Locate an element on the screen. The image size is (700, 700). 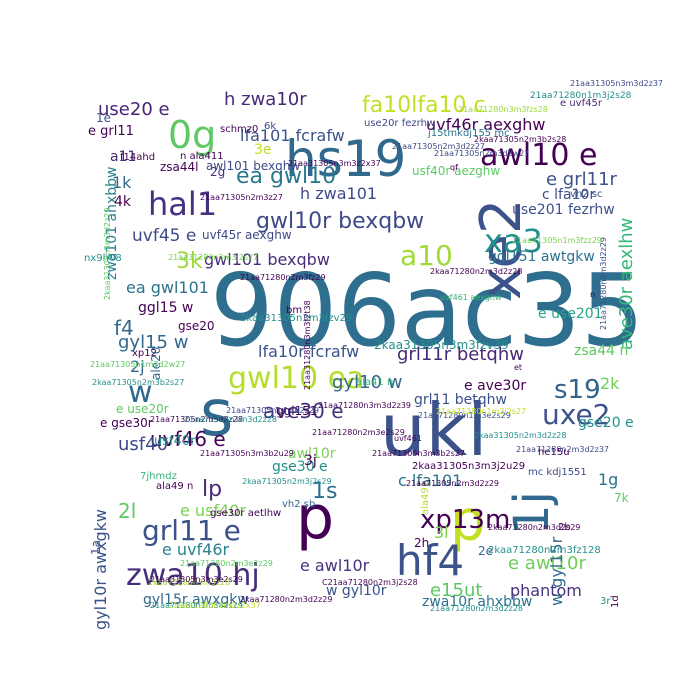
cloud-word: 2kaa31305n3m3j2u29 is located at coordinates (468, 466).